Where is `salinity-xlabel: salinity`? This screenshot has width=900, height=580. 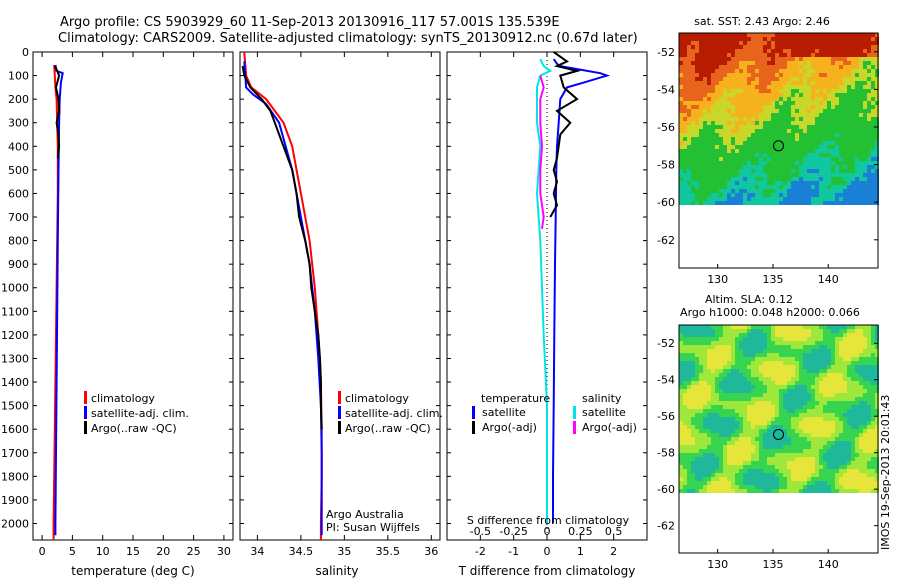
salinity-xlabel: salinity is located at coordinates (336, 571).